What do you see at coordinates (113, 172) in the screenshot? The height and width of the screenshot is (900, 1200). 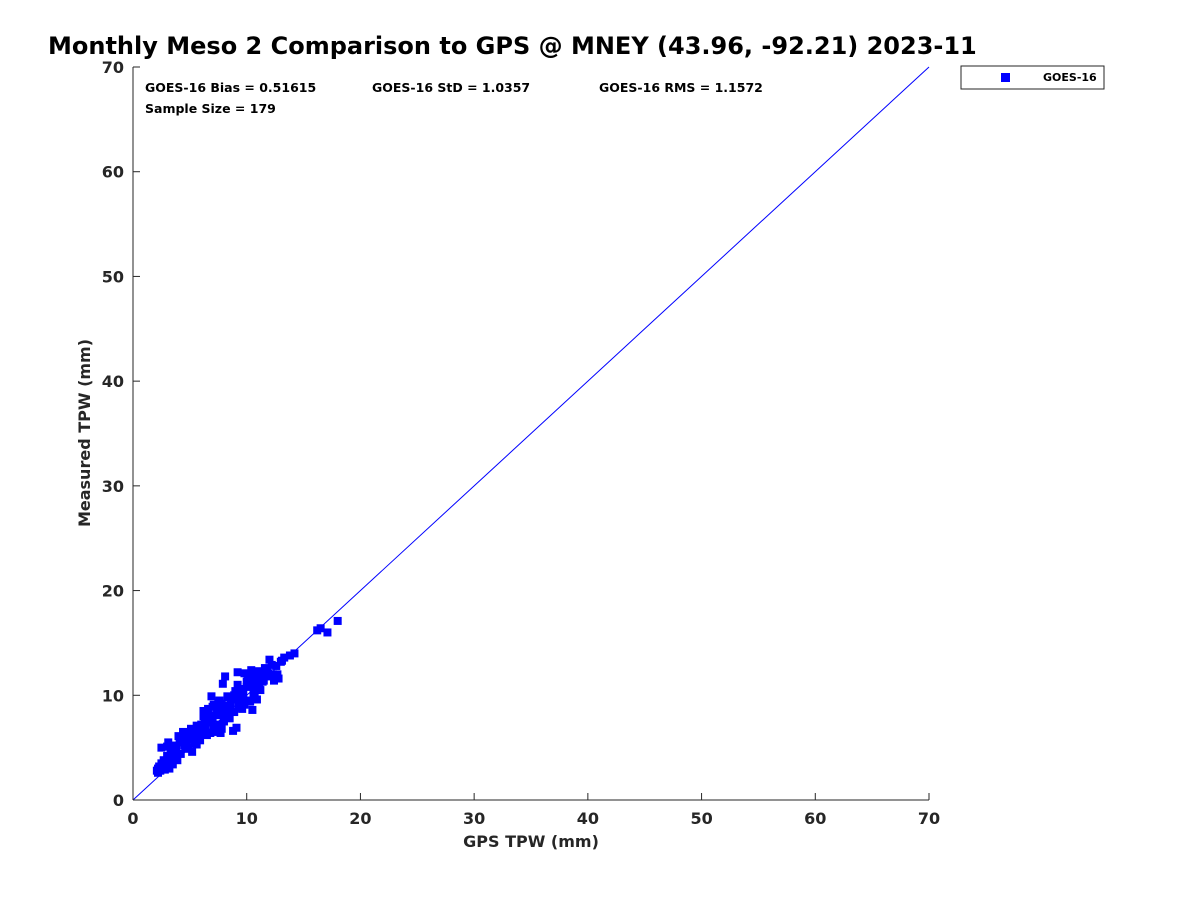 I see `y-tick-label: 60` at bounding box center [113, 172].